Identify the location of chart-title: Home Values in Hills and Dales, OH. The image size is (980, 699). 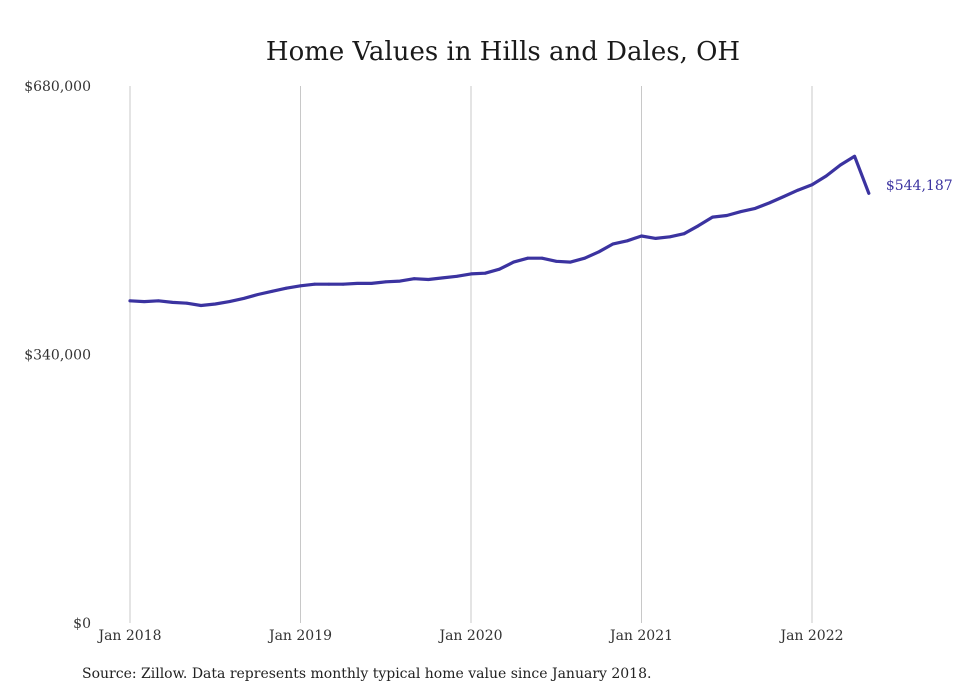
(503, 52).